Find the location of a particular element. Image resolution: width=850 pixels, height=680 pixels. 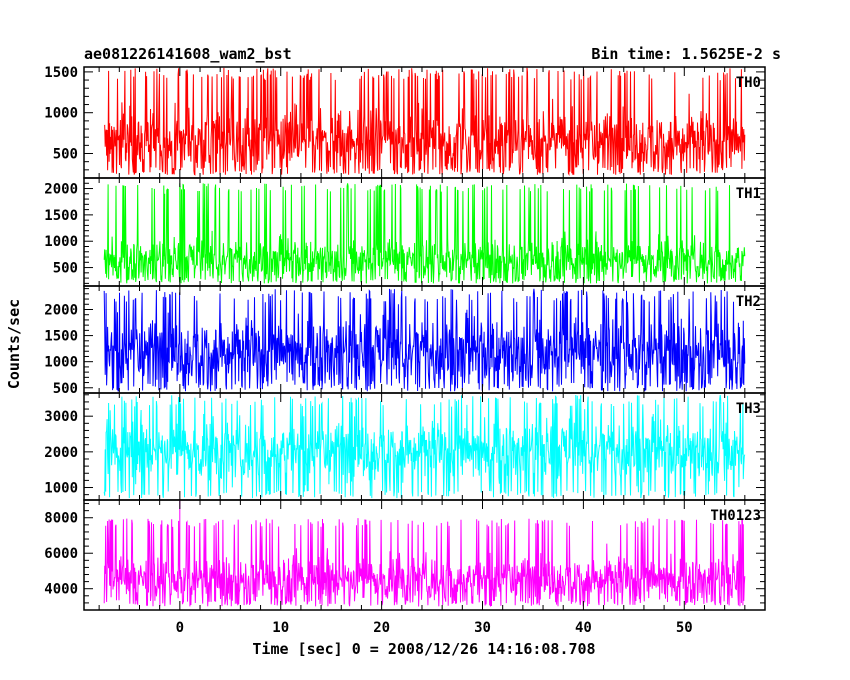

x-axis-label: Time [sec] 0 = 2008/12/26 14:16:08.708 is located at coordinates (423, 649).